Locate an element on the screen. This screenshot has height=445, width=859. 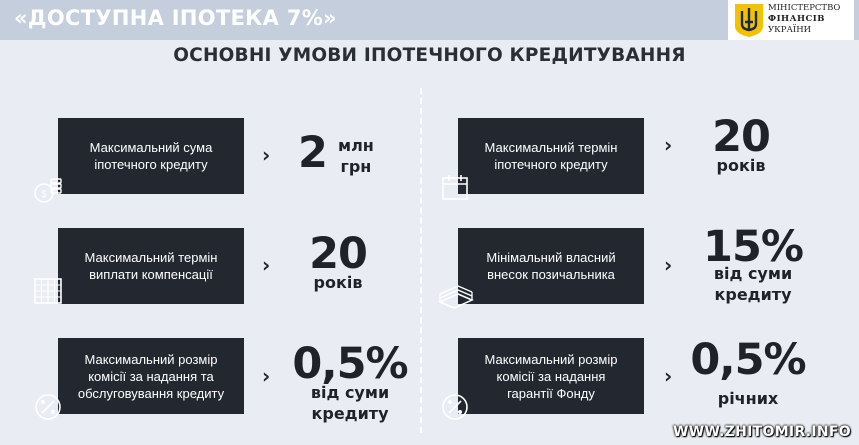
logo-text: МІНІСТЕРСТВО ФІНАНСІВ УКРАЇНИ is located at coordinates (804, 19).